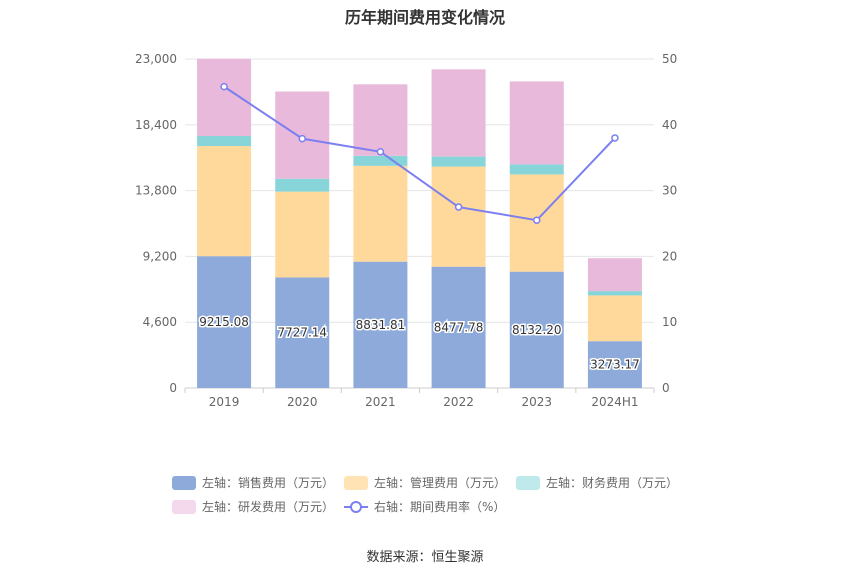  What do you see at coordinates (536, 402) in the screenshot?
I see `x-tick-label: 2023` at bounding box center [536, 402].